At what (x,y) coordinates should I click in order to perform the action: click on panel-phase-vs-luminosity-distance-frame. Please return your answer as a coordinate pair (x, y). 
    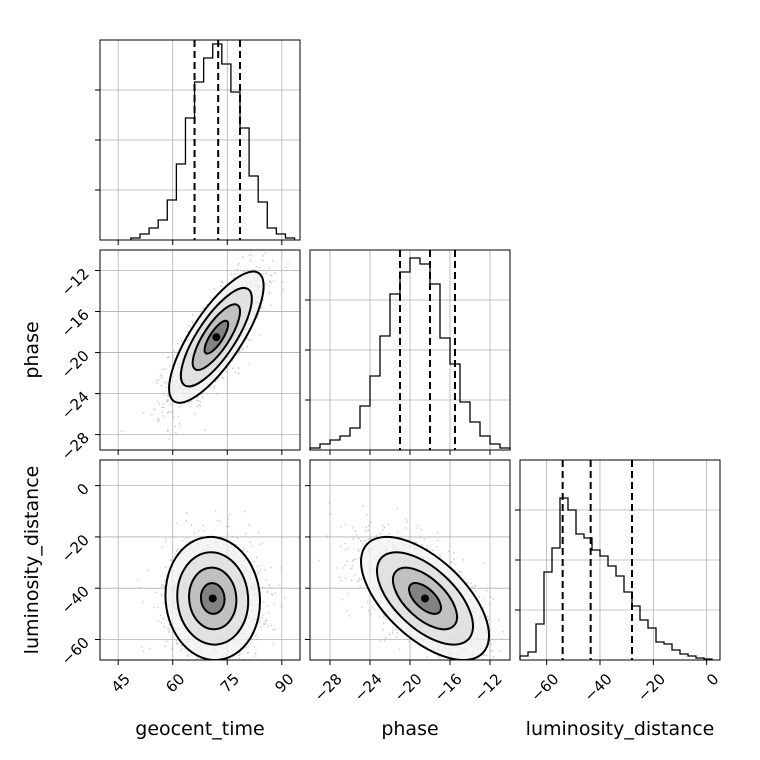
    Looking at the image, I should click on (410, 560).